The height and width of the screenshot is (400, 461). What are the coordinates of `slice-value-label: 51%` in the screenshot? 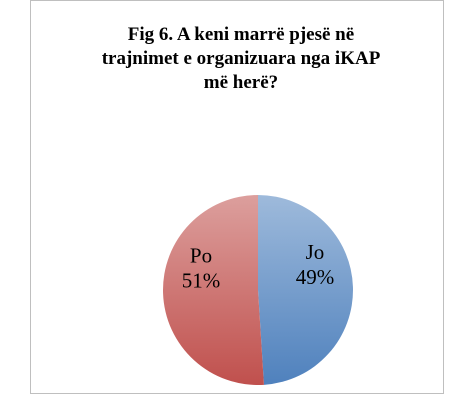 It's located at (201, 281).